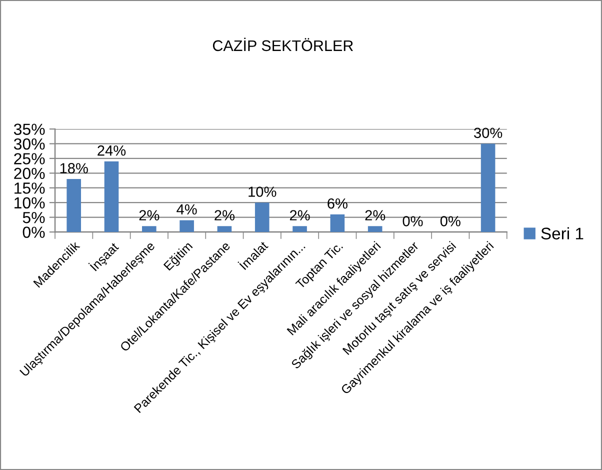 This screenshot has height=470, width=602. Describe the element at coordinates (29, 203) in the screenshot. I see `y-tick-label: 10%` at that location.